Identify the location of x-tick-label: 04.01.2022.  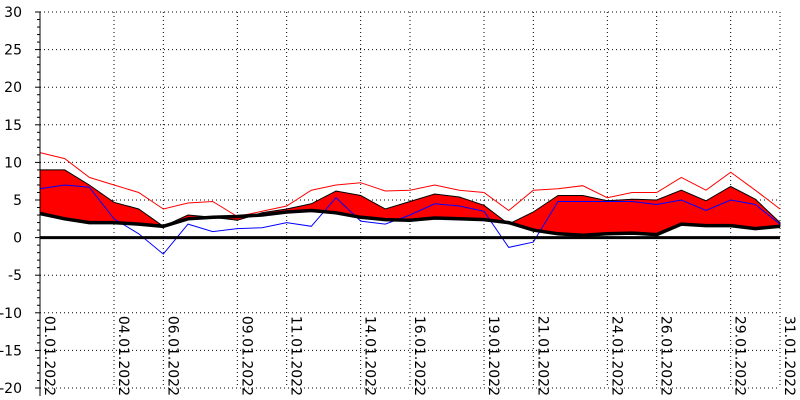
(123, 356).